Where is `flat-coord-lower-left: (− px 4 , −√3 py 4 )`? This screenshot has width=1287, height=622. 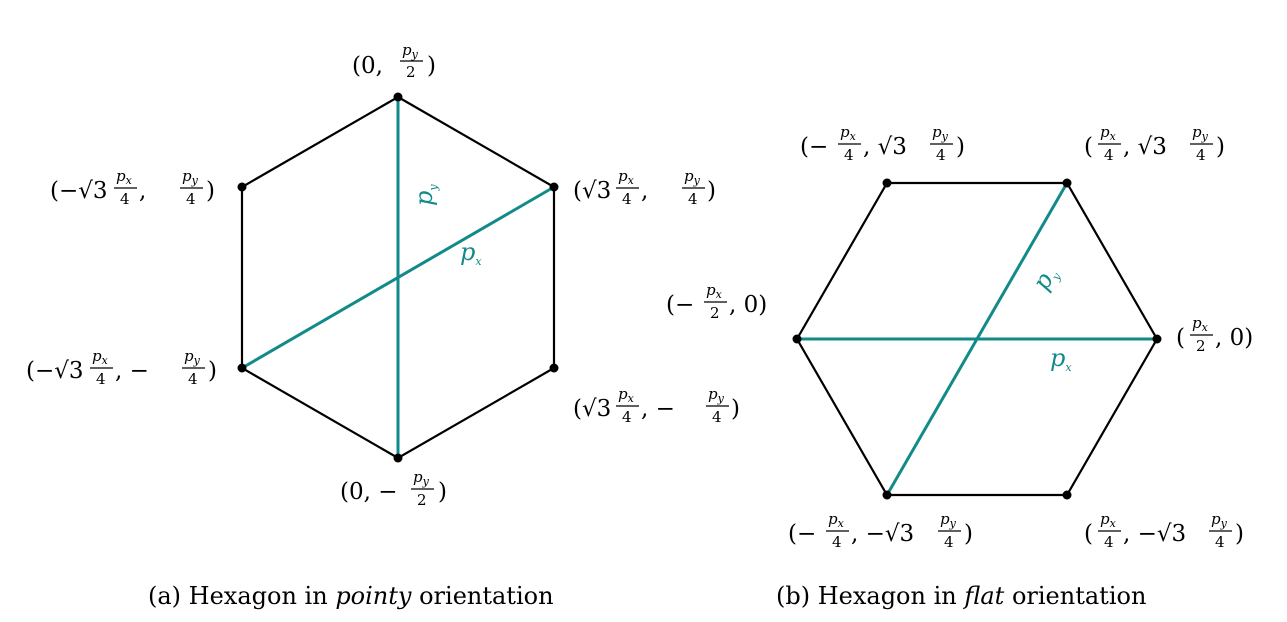 flat-coord-lower-left: (− px 4 , −√3 py 4 ) is located at coordinates (880, 530).